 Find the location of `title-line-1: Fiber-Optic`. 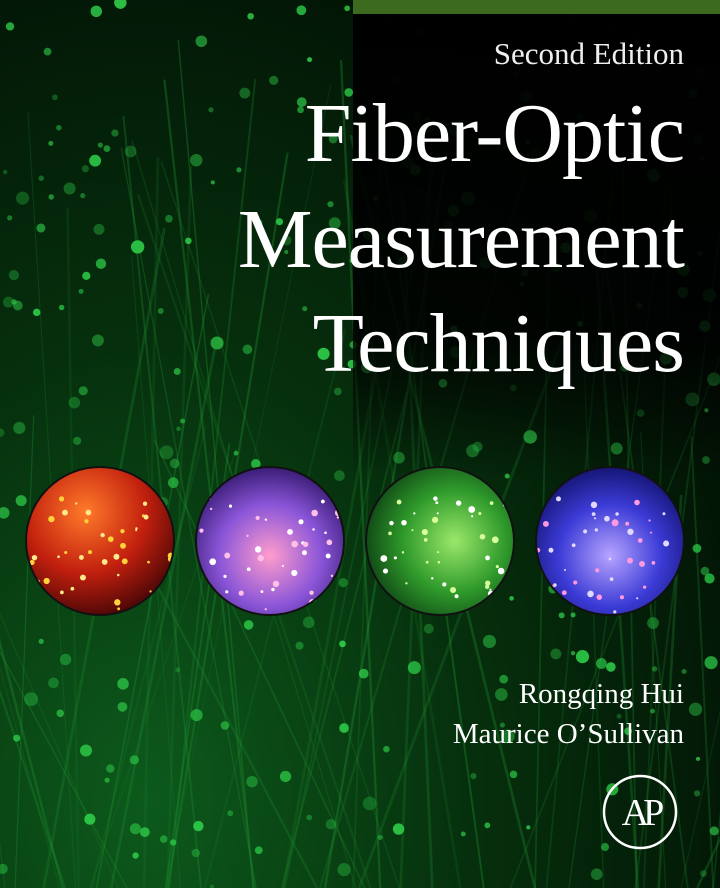

title-line-1: Fiber-Optic is located at coordinates (494, 133).